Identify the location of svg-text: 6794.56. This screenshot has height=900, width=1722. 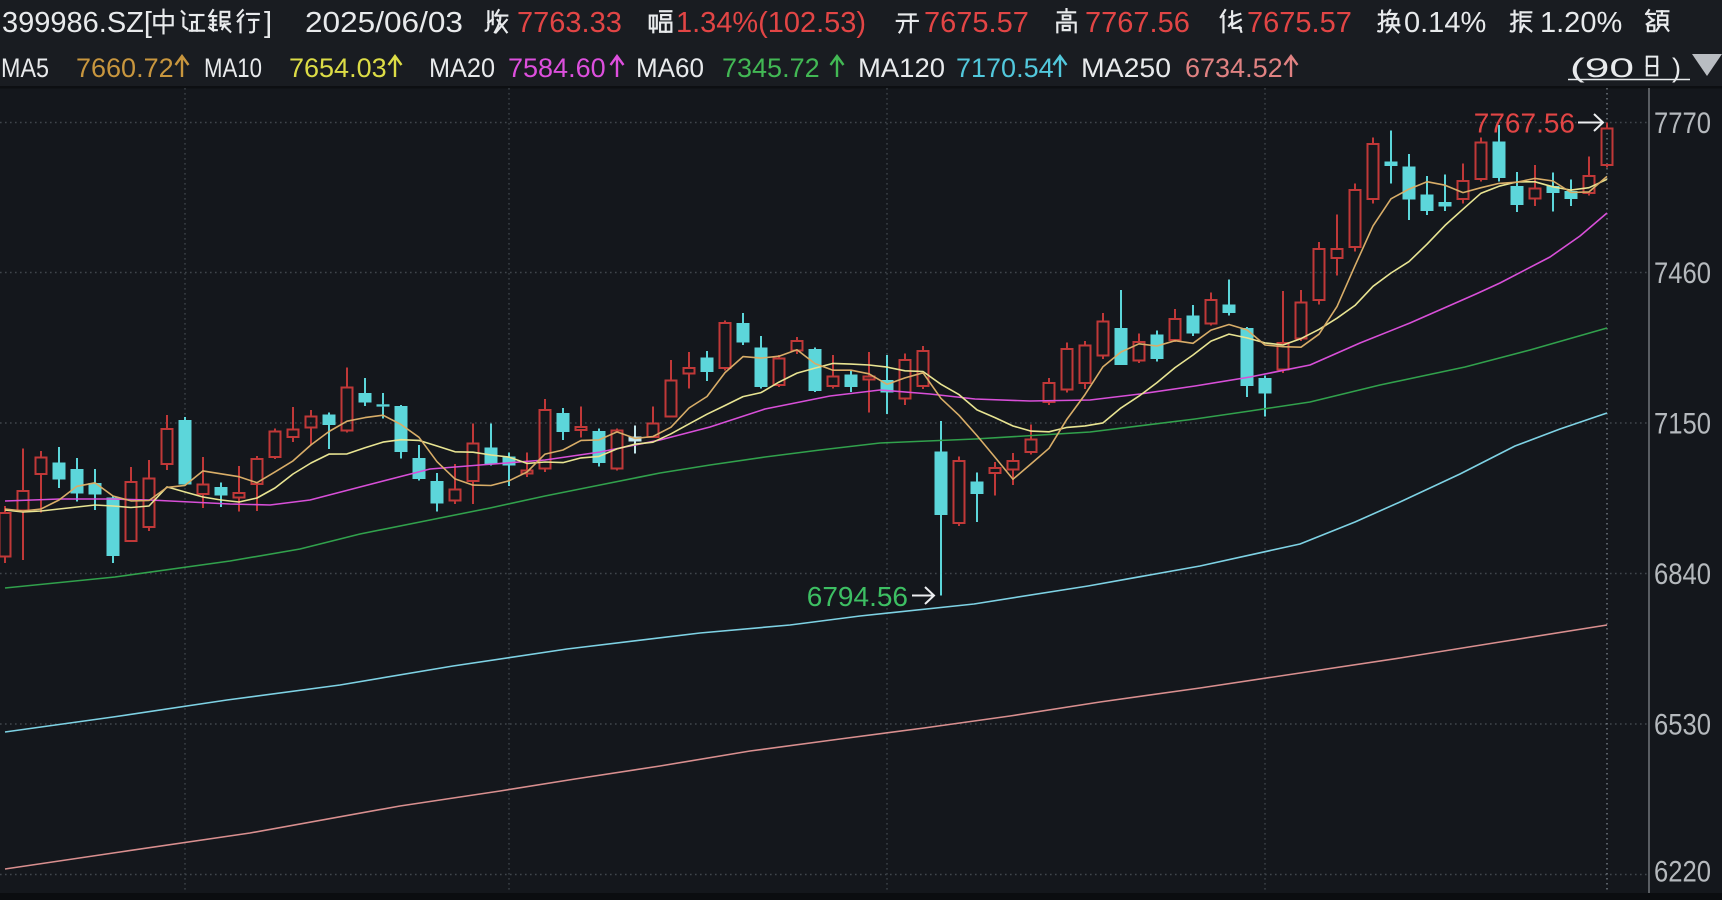
(857, 596).